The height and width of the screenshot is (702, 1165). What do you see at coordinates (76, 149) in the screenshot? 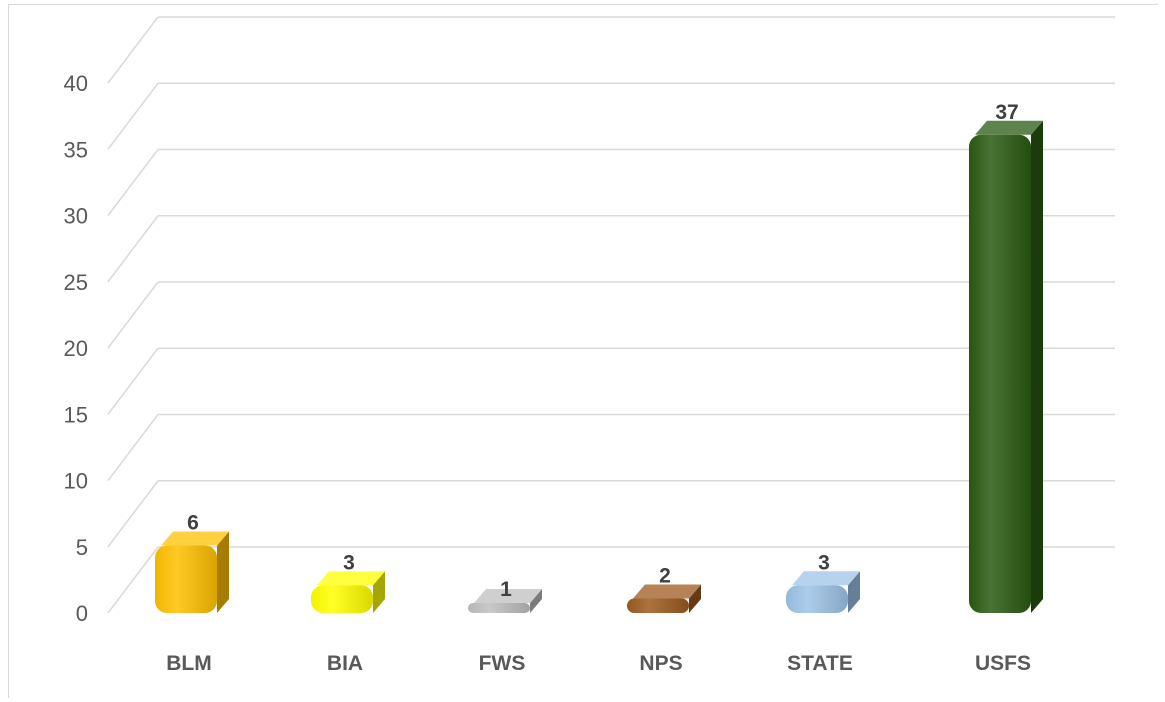
I see `y-tick-label: 35` at bounding box center [76, 149].